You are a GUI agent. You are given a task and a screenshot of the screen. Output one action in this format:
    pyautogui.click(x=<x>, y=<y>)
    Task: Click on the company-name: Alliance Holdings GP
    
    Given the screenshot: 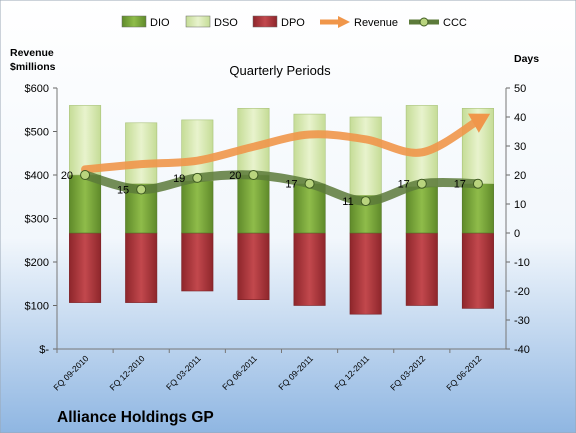 What is the action you would take?
    pyautogui.click(x=135, y=417)
    